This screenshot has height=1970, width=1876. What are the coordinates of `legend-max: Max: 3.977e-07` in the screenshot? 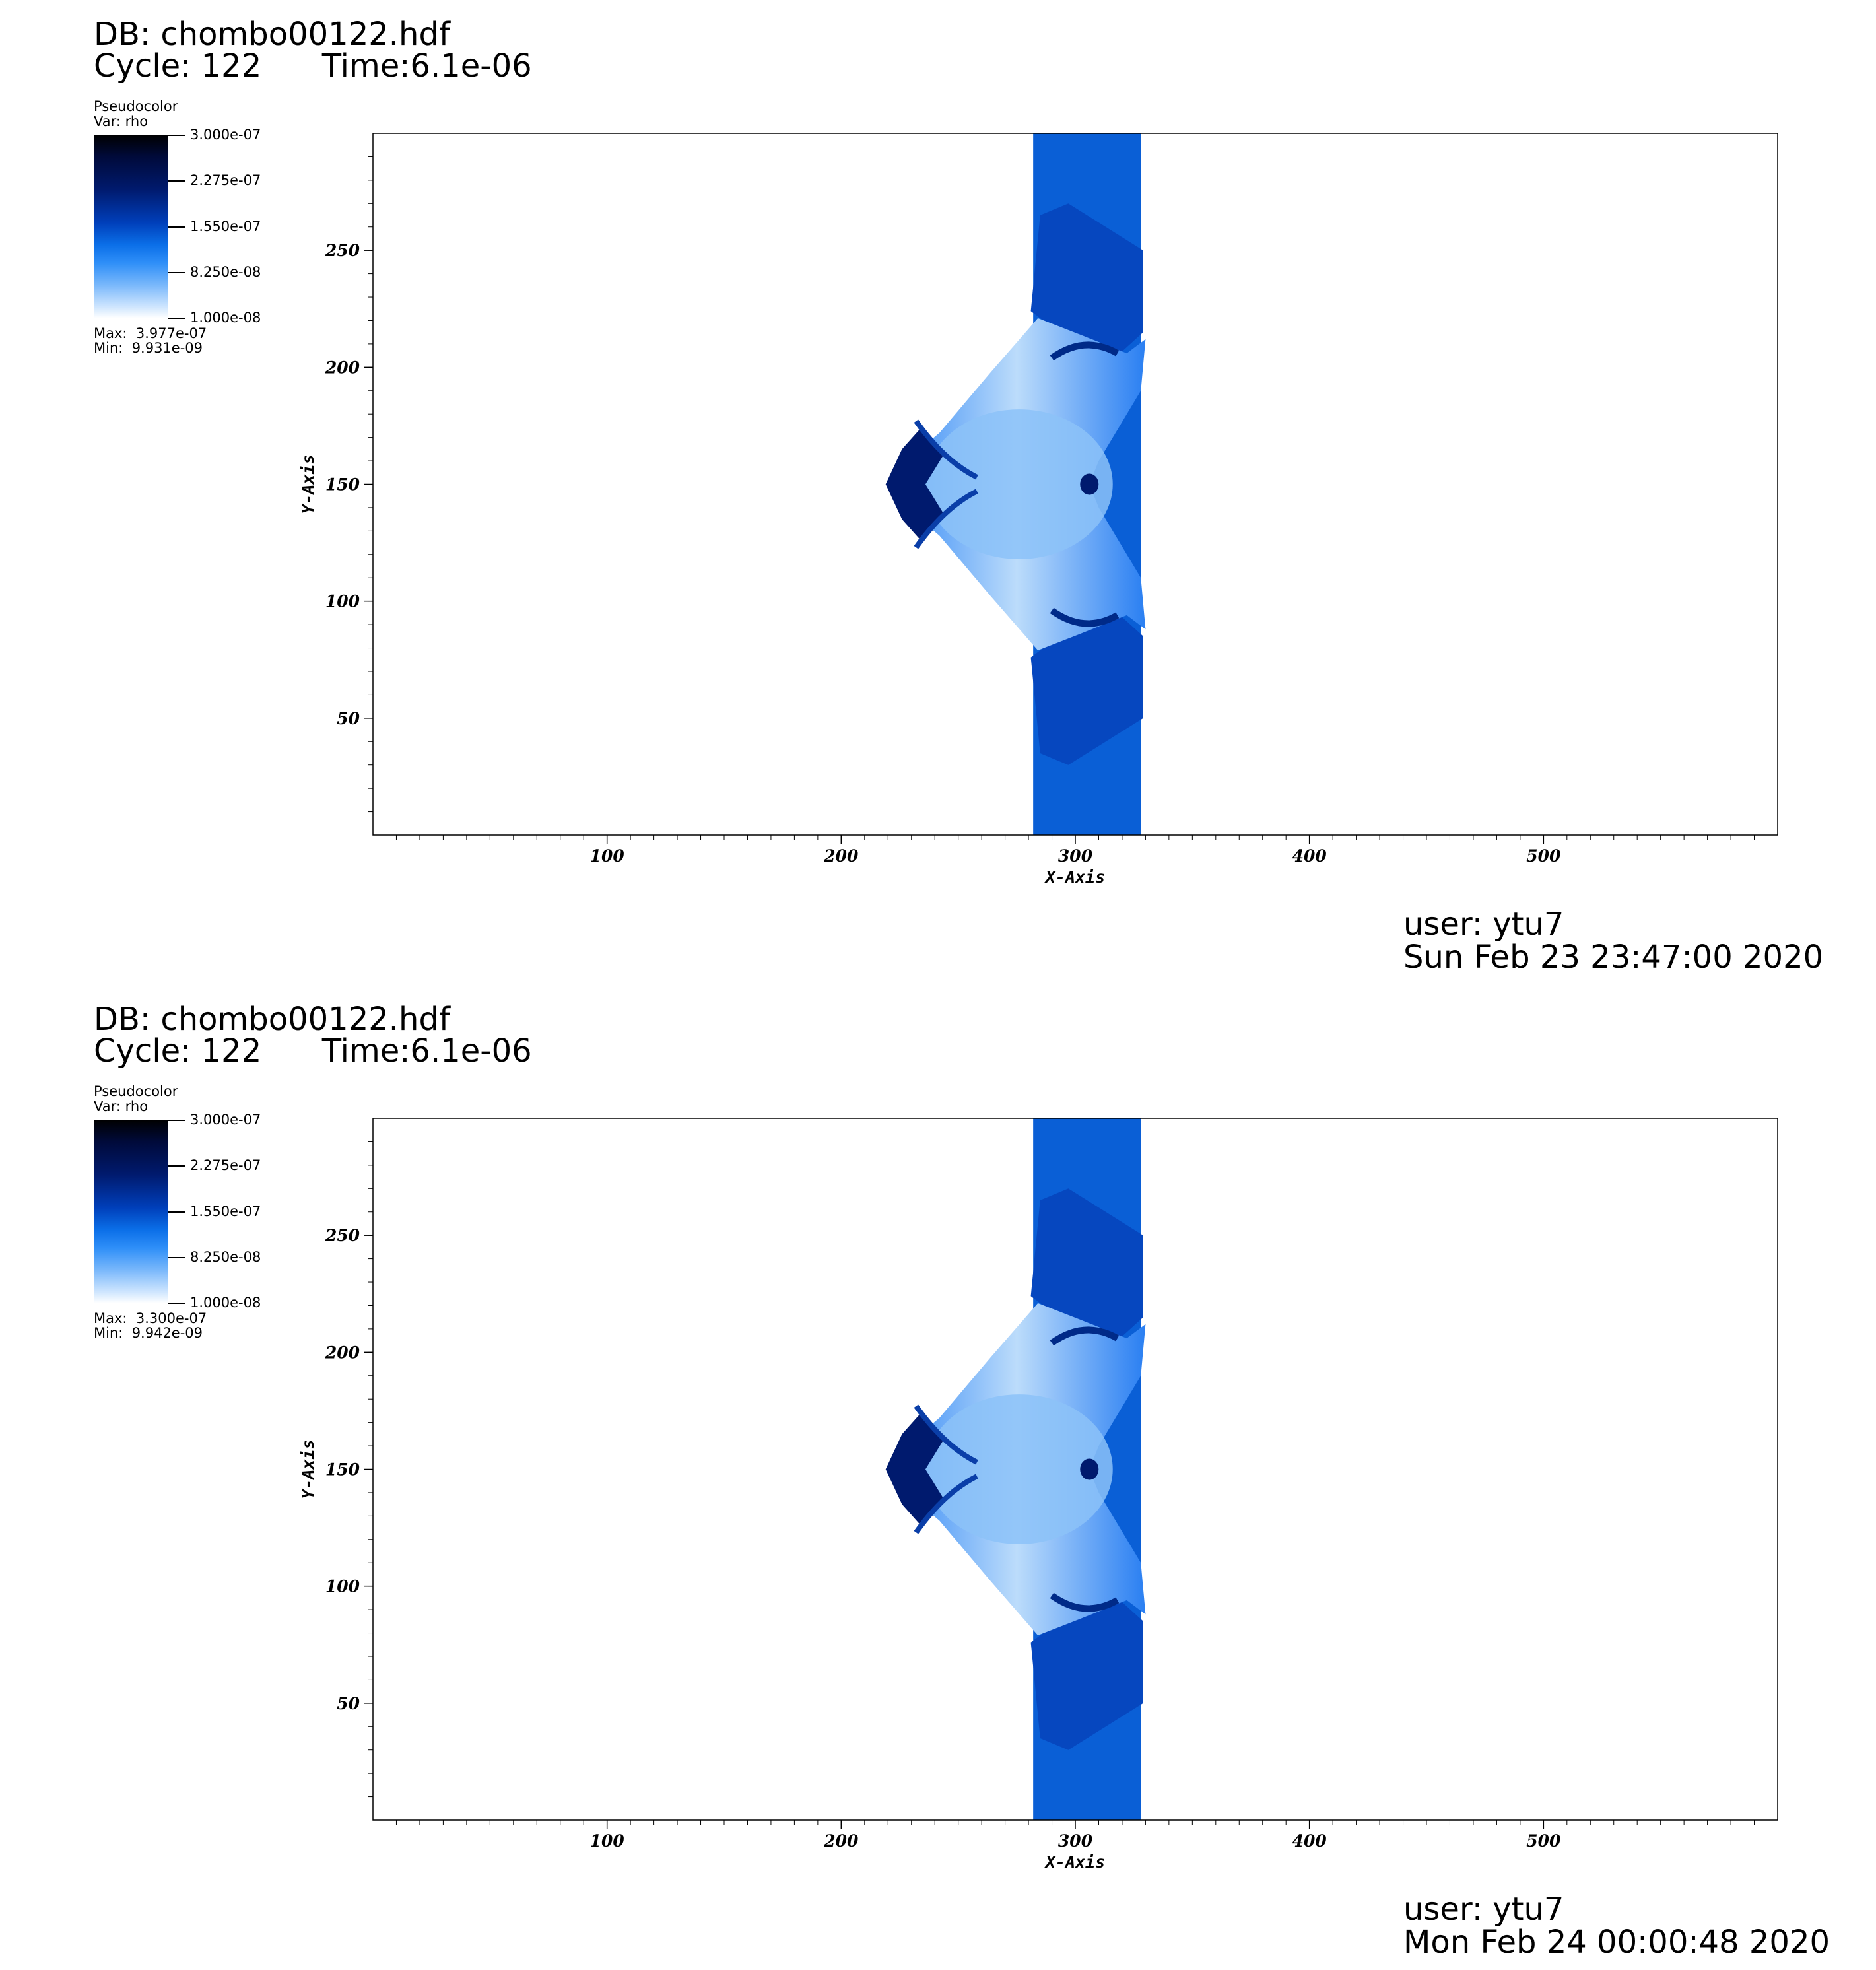 It's located at (150, 333).